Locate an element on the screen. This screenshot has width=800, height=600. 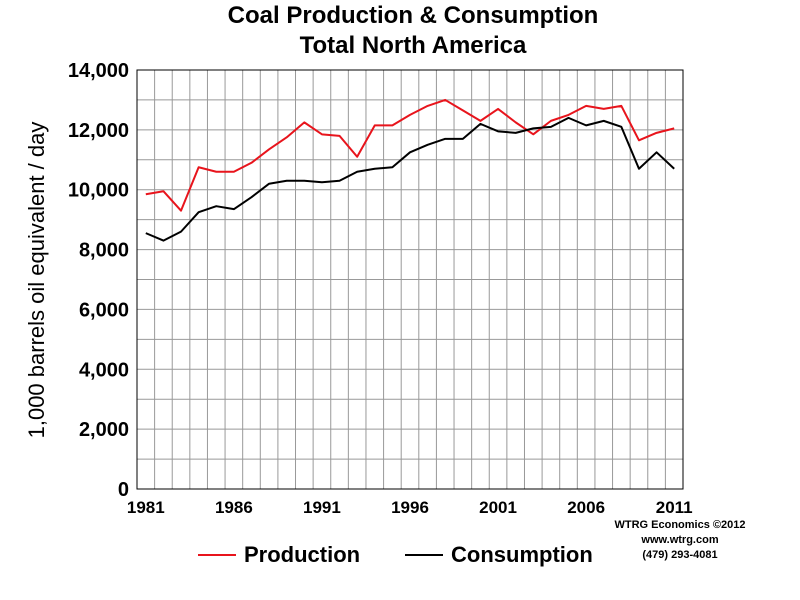
legend-label-consumption: Consumption is located at coordinates (522, 554).